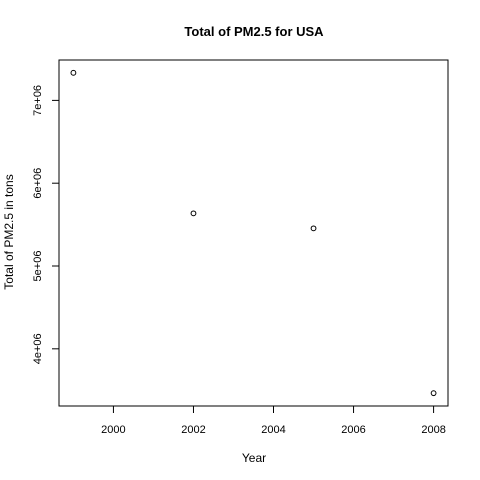  Describe the element at coordinates (38, 183) in the screenshot. I see `y-tick-label: 6e+06` at that location.